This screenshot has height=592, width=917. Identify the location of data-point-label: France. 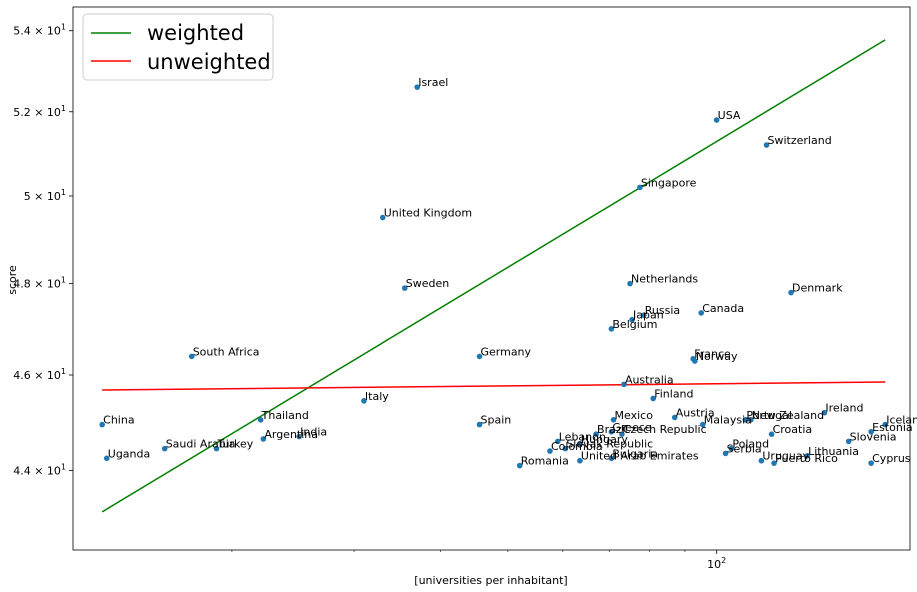
(712, 354).